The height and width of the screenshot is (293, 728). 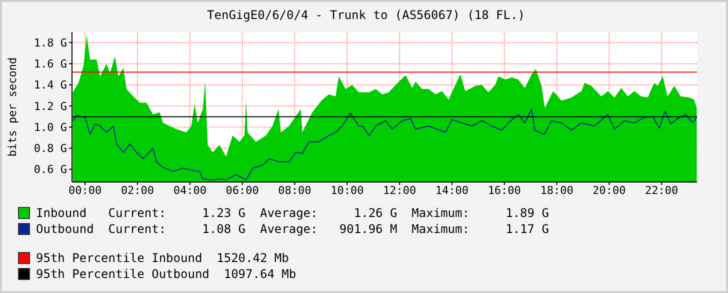 What do you see at coordinates (452, 190) in the screenshot?
I see `x-tick-label: 14:00` at bounding box center [452, 190].